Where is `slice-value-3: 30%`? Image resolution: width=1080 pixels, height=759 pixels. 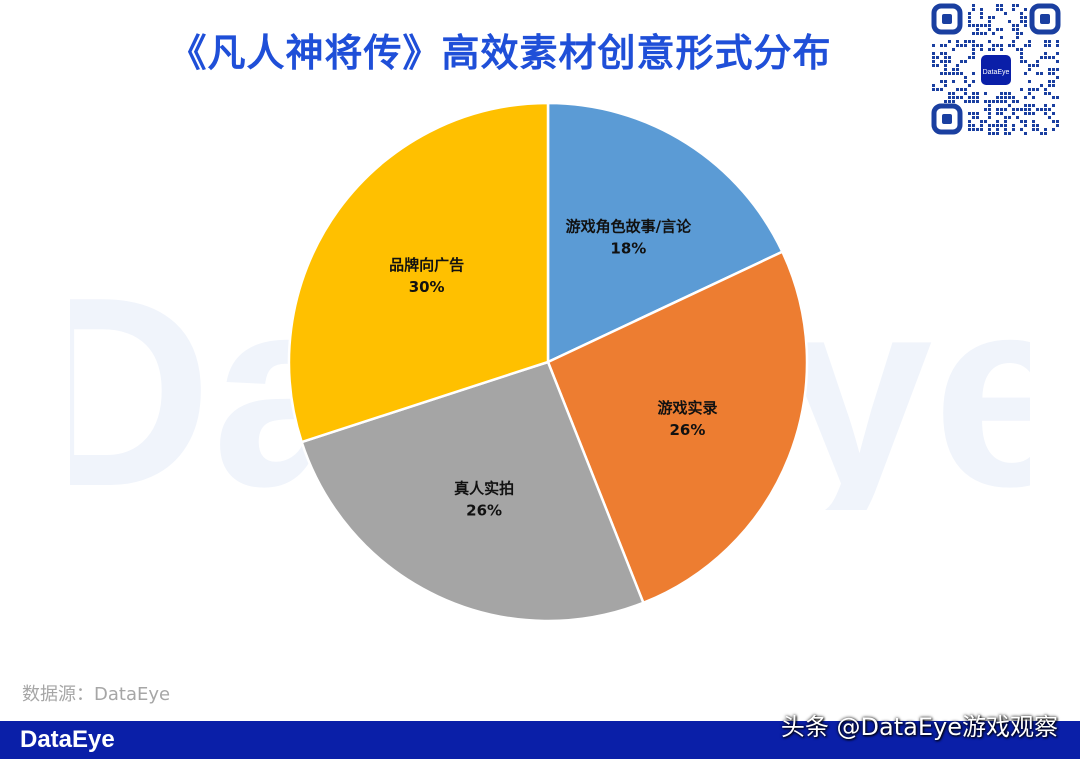
slice-value-3: 30% is located at coordinates (427, 287).